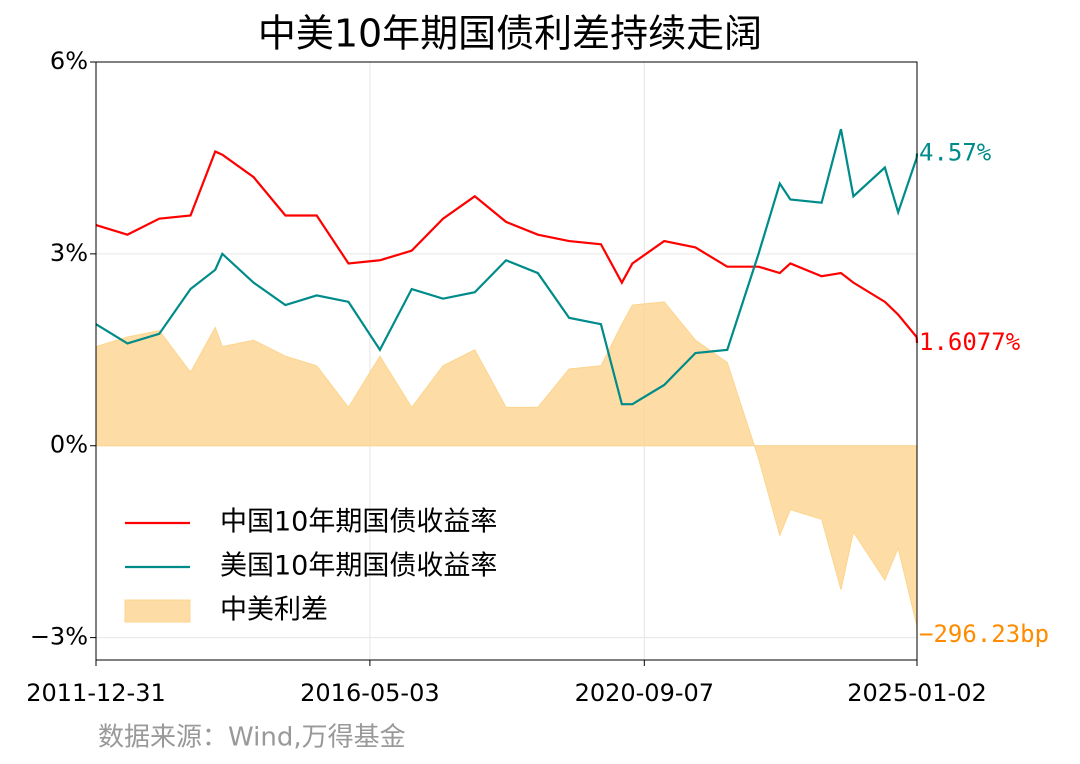 The image size is (1080, 764). I want to click on y-tick-label: 6%, so click(69, 61).